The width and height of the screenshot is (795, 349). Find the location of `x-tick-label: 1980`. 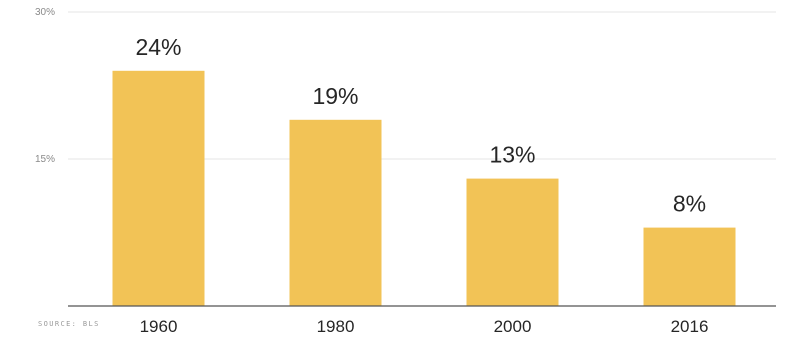

x-tick-label: 1980 is located at coordinates (336, 326).